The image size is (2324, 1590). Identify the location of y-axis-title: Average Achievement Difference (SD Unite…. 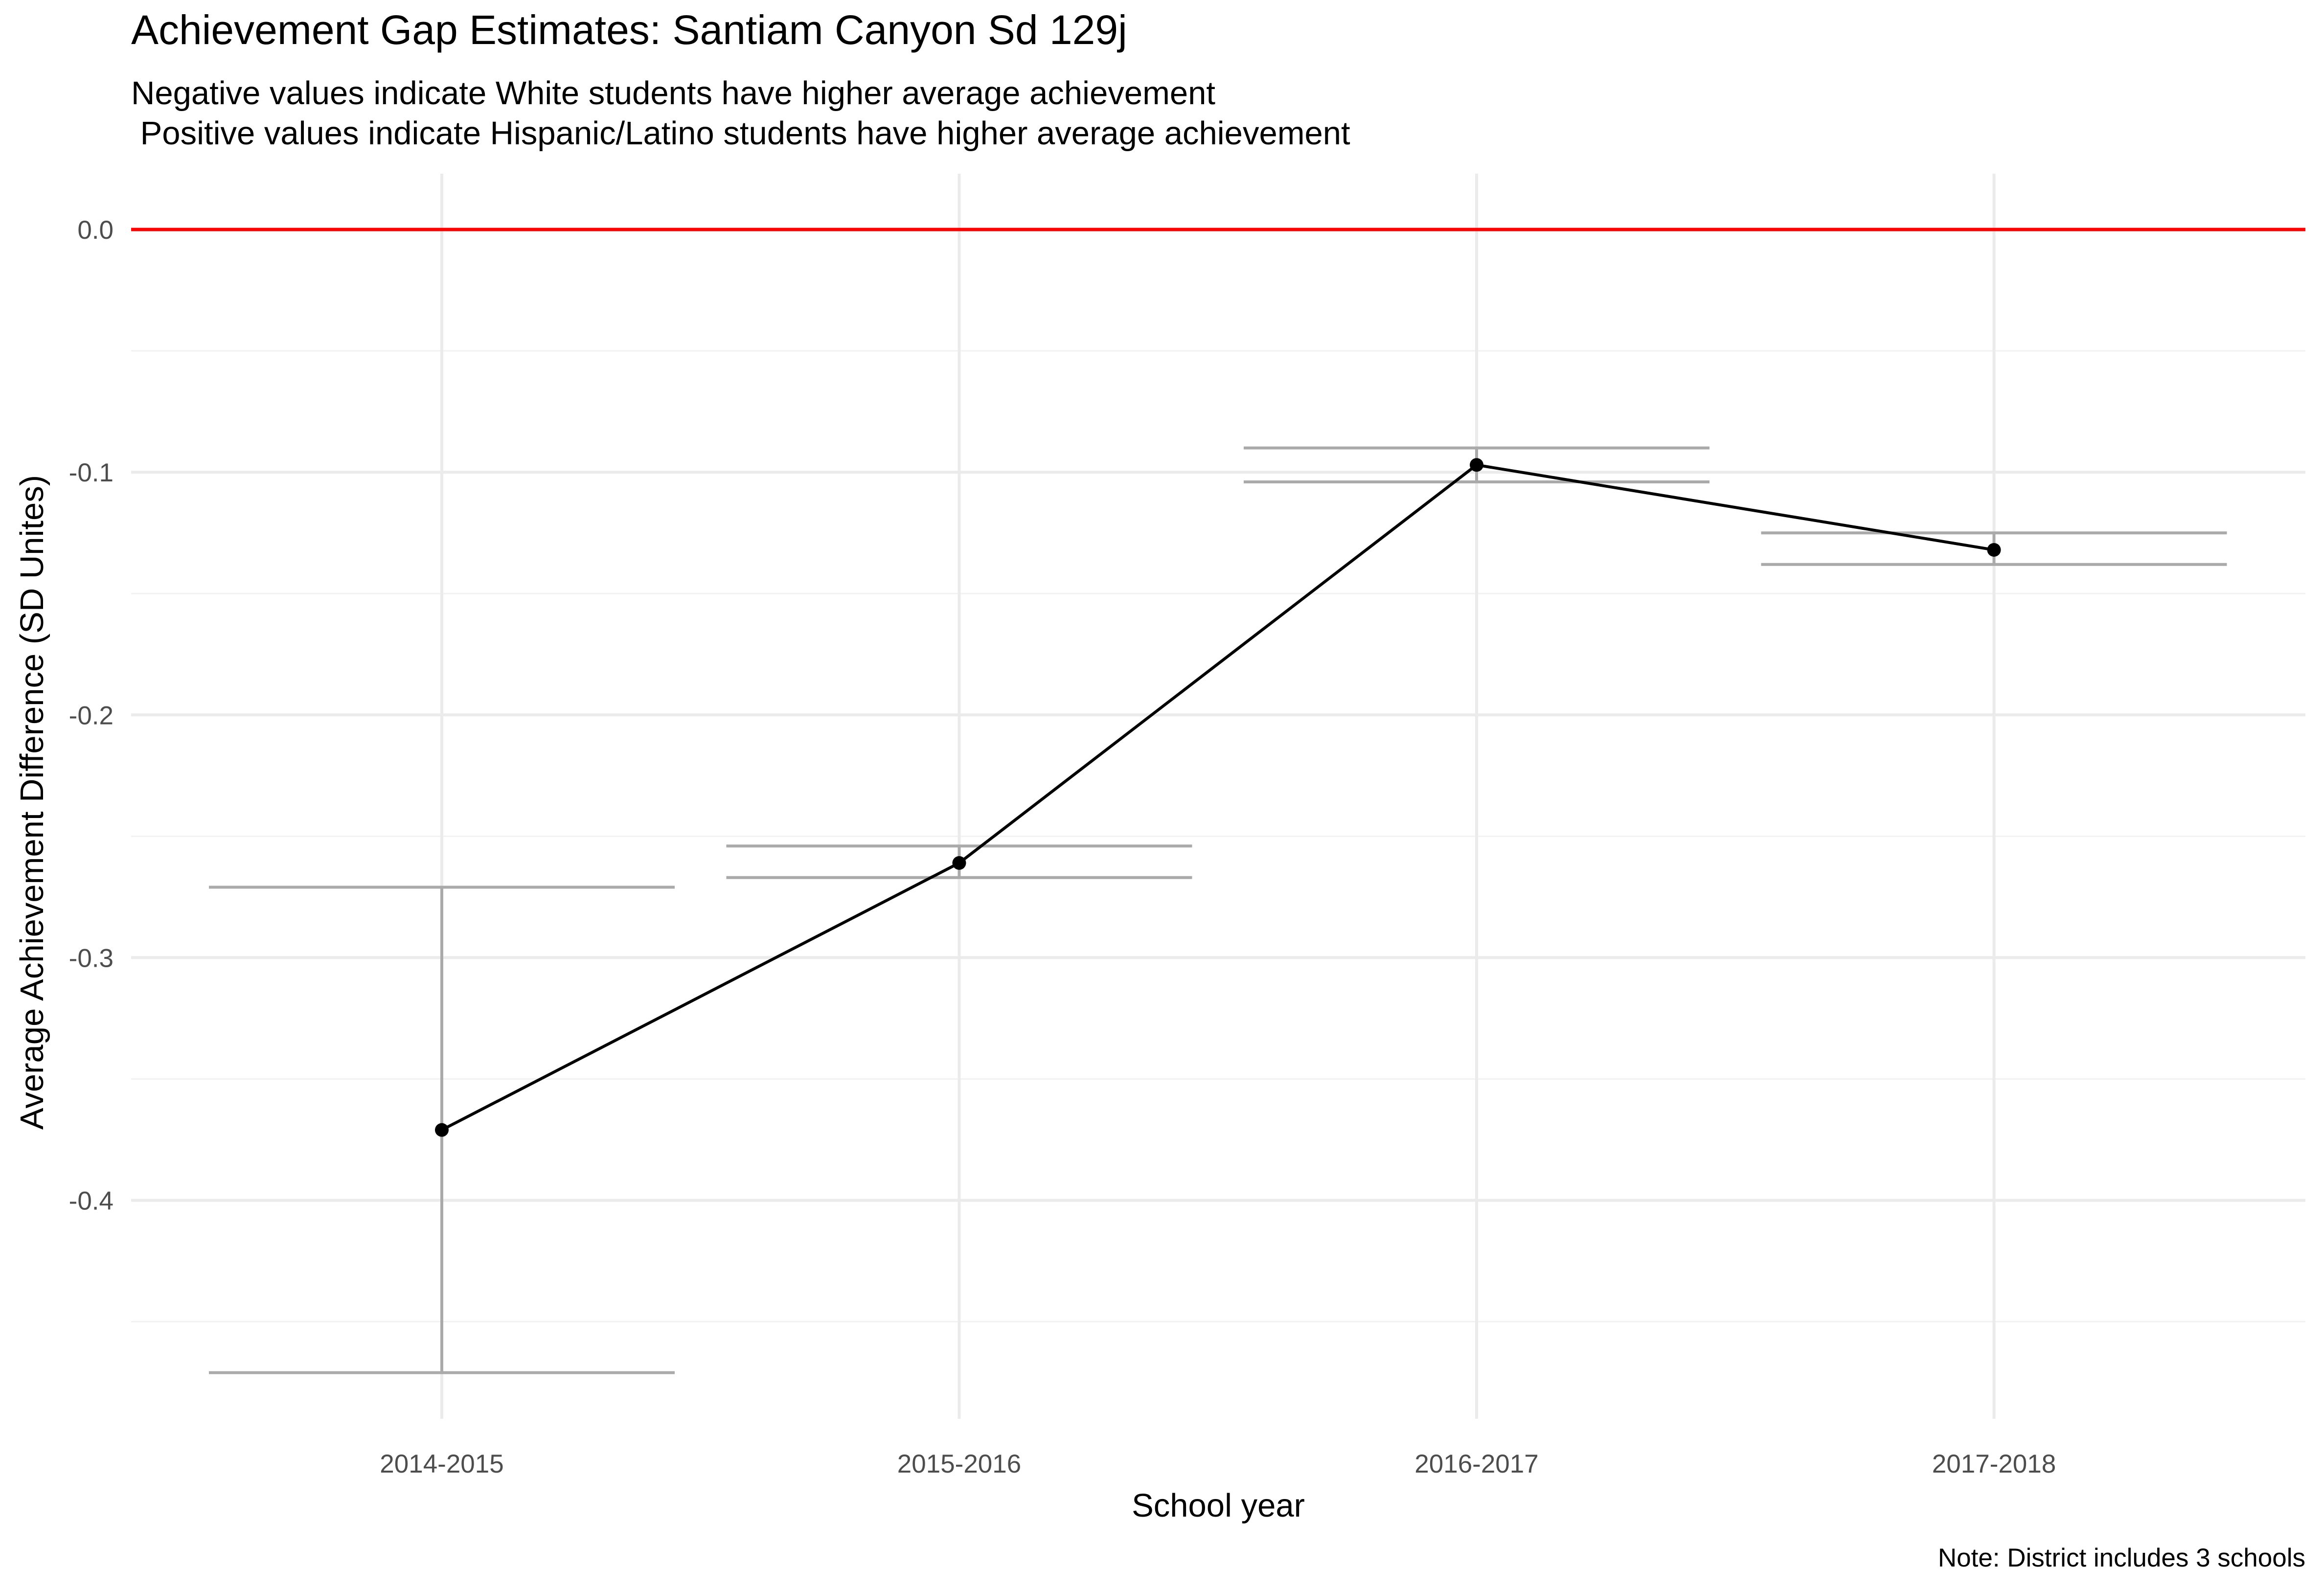
(32, 803).